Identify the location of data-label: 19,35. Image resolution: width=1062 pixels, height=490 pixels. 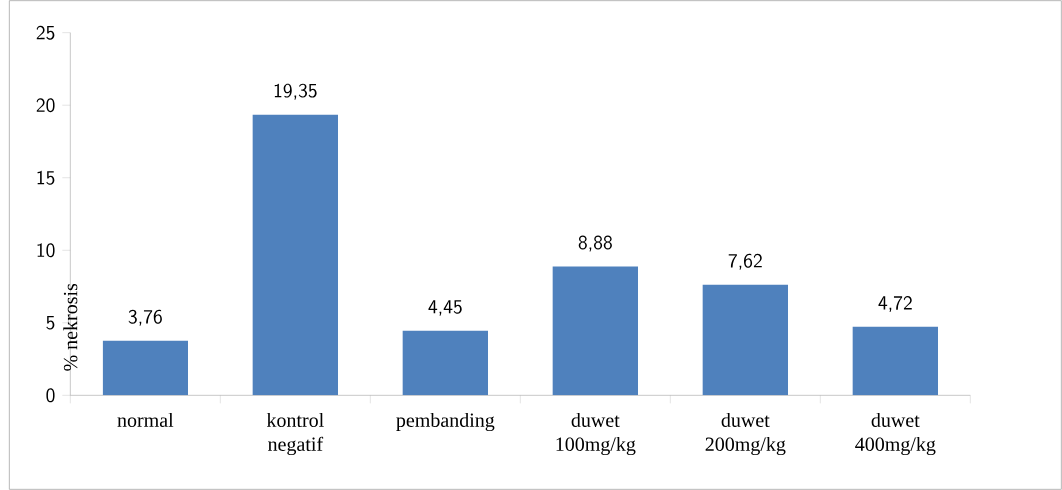
(295, 91).